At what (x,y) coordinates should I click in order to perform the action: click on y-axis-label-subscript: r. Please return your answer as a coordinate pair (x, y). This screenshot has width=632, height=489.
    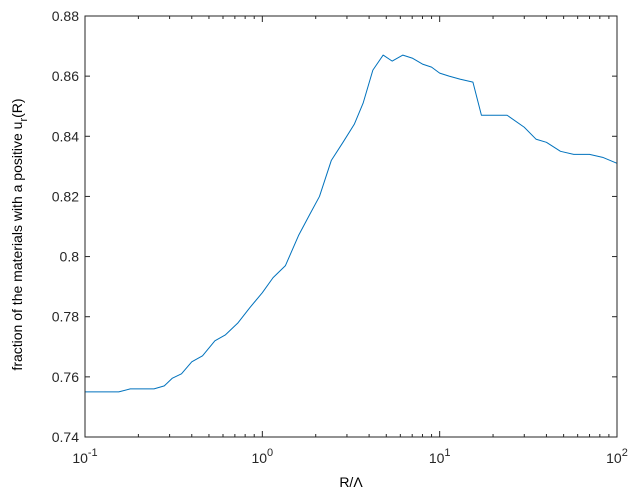
    Looking at the image, I should click on (24, 120).